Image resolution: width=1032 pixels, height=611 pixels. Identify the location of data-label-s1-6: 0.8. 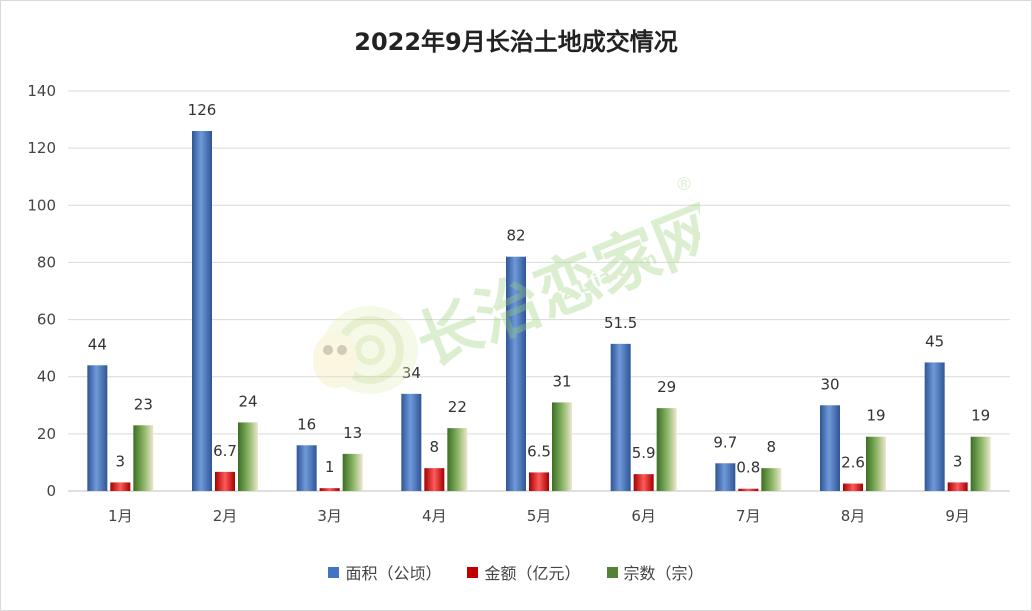
(748, 468).